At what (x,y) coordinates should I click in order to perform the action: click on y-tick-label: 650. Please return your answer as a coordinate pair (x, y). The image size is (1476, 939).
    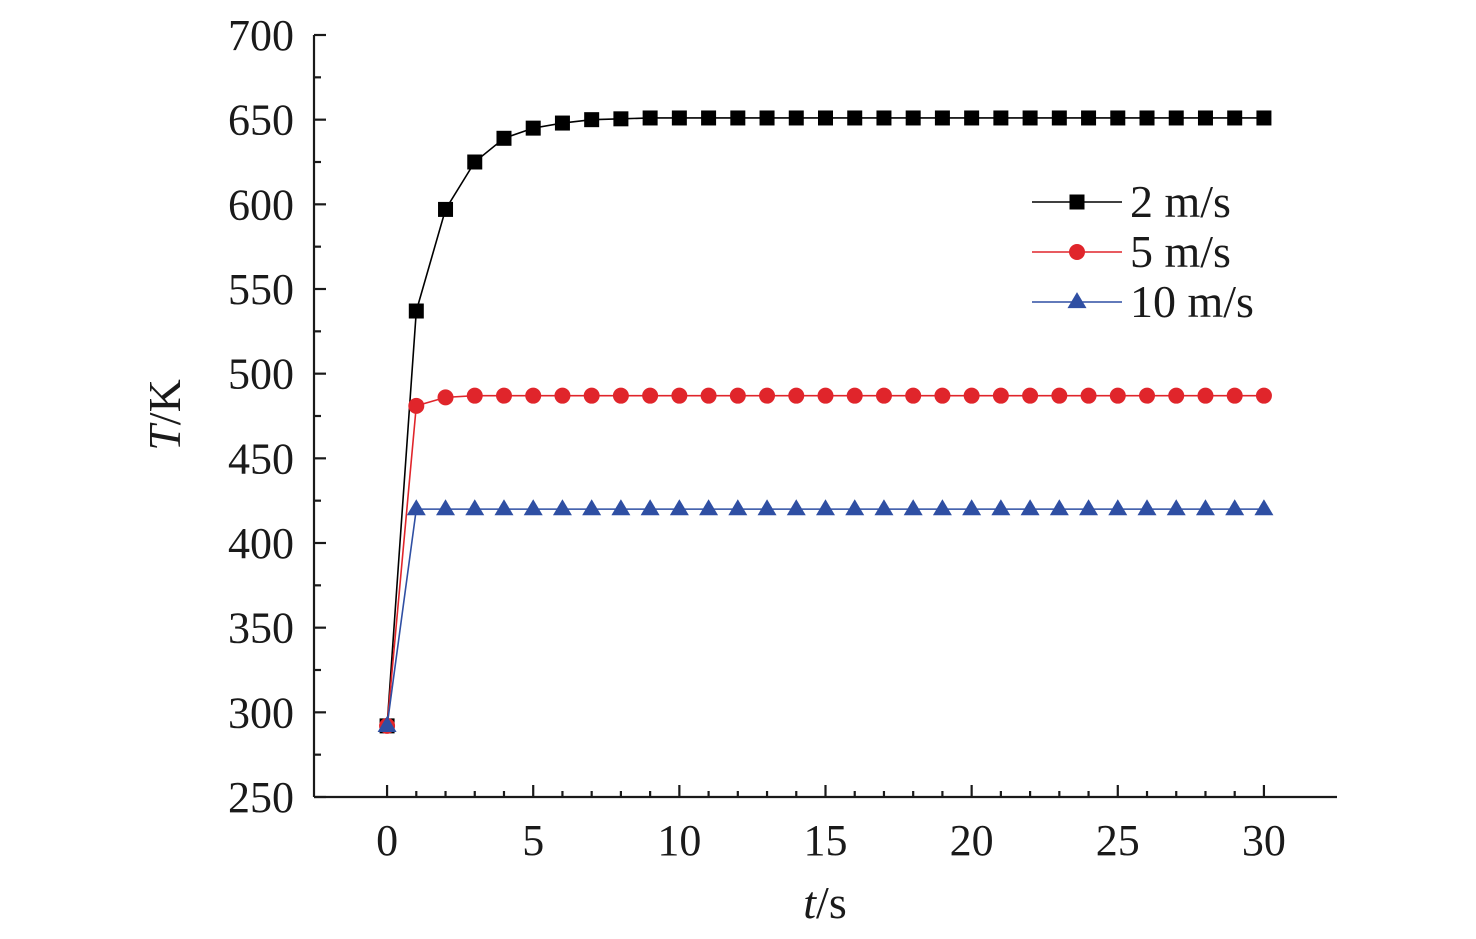
    Looking at the image, I should click on (261, 120).